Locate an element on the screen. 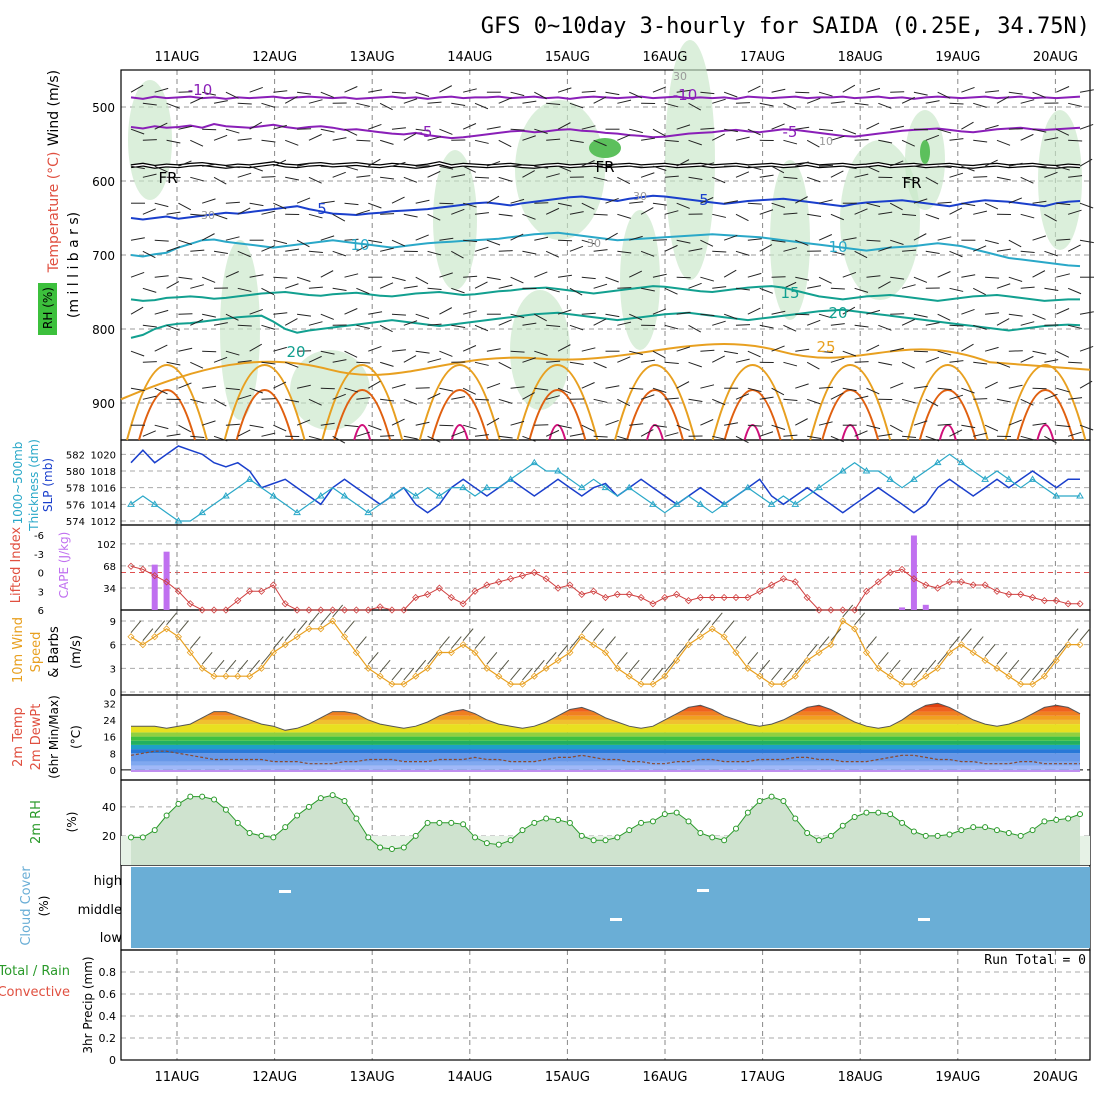 The height and width of the screenshot is (1100, 1100). isotherm-25-ribbon is located at coordinates (605, 372).